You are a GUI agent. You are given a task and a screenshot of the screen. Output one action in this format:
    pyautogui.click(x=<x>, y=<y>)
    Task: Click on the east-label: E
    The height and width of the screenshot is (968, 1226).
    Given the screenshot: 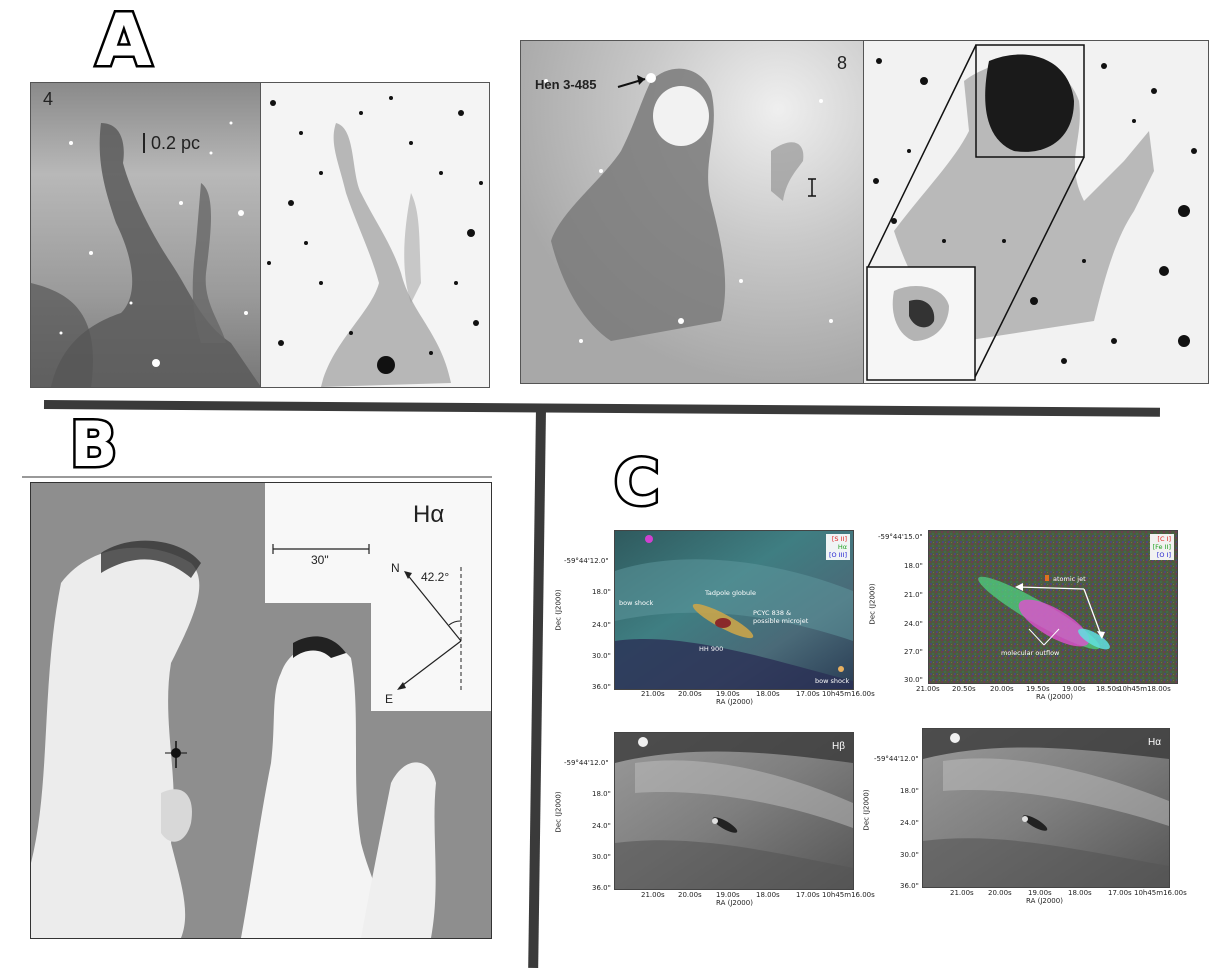 What is the action you would take?
    pyautogui.click(x=389, y=699)
    